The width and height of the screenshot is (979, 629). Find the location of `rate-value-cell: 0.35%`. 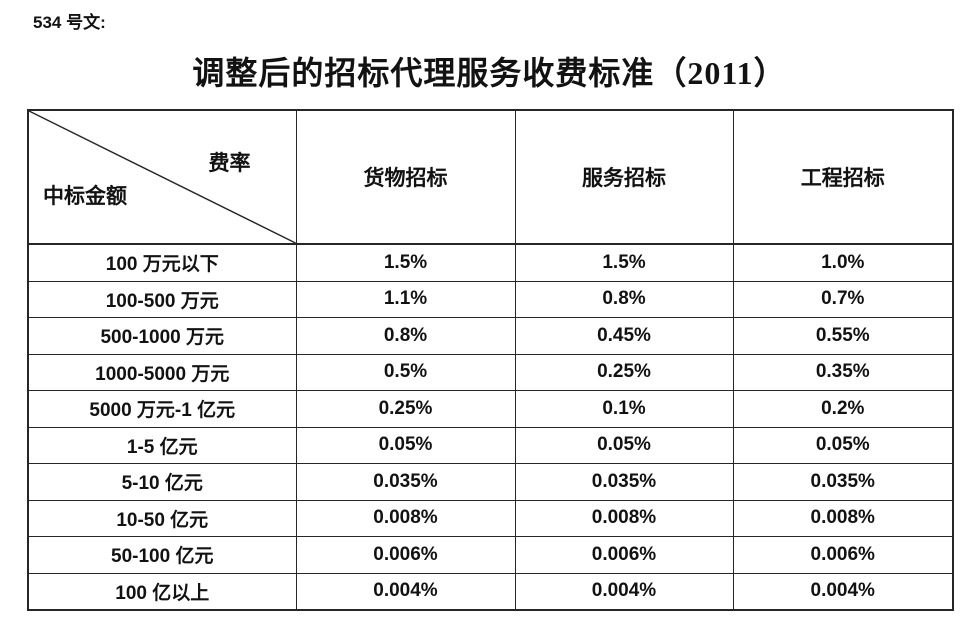

rate-value-cell: 0.35% is located at coordinates (843, 372).